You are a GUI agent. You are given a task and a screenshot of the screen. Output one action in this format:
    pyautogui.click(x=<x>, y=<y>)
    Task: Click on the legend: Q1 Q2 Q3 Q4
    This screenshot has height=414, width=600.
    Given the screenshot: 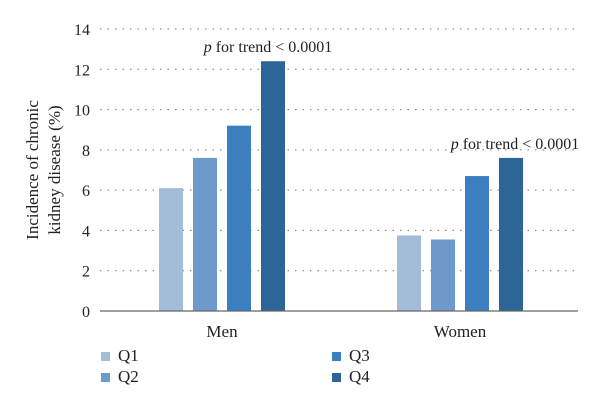 What is the action you would take?
    pyautogui.click(x=235, y=366)
    